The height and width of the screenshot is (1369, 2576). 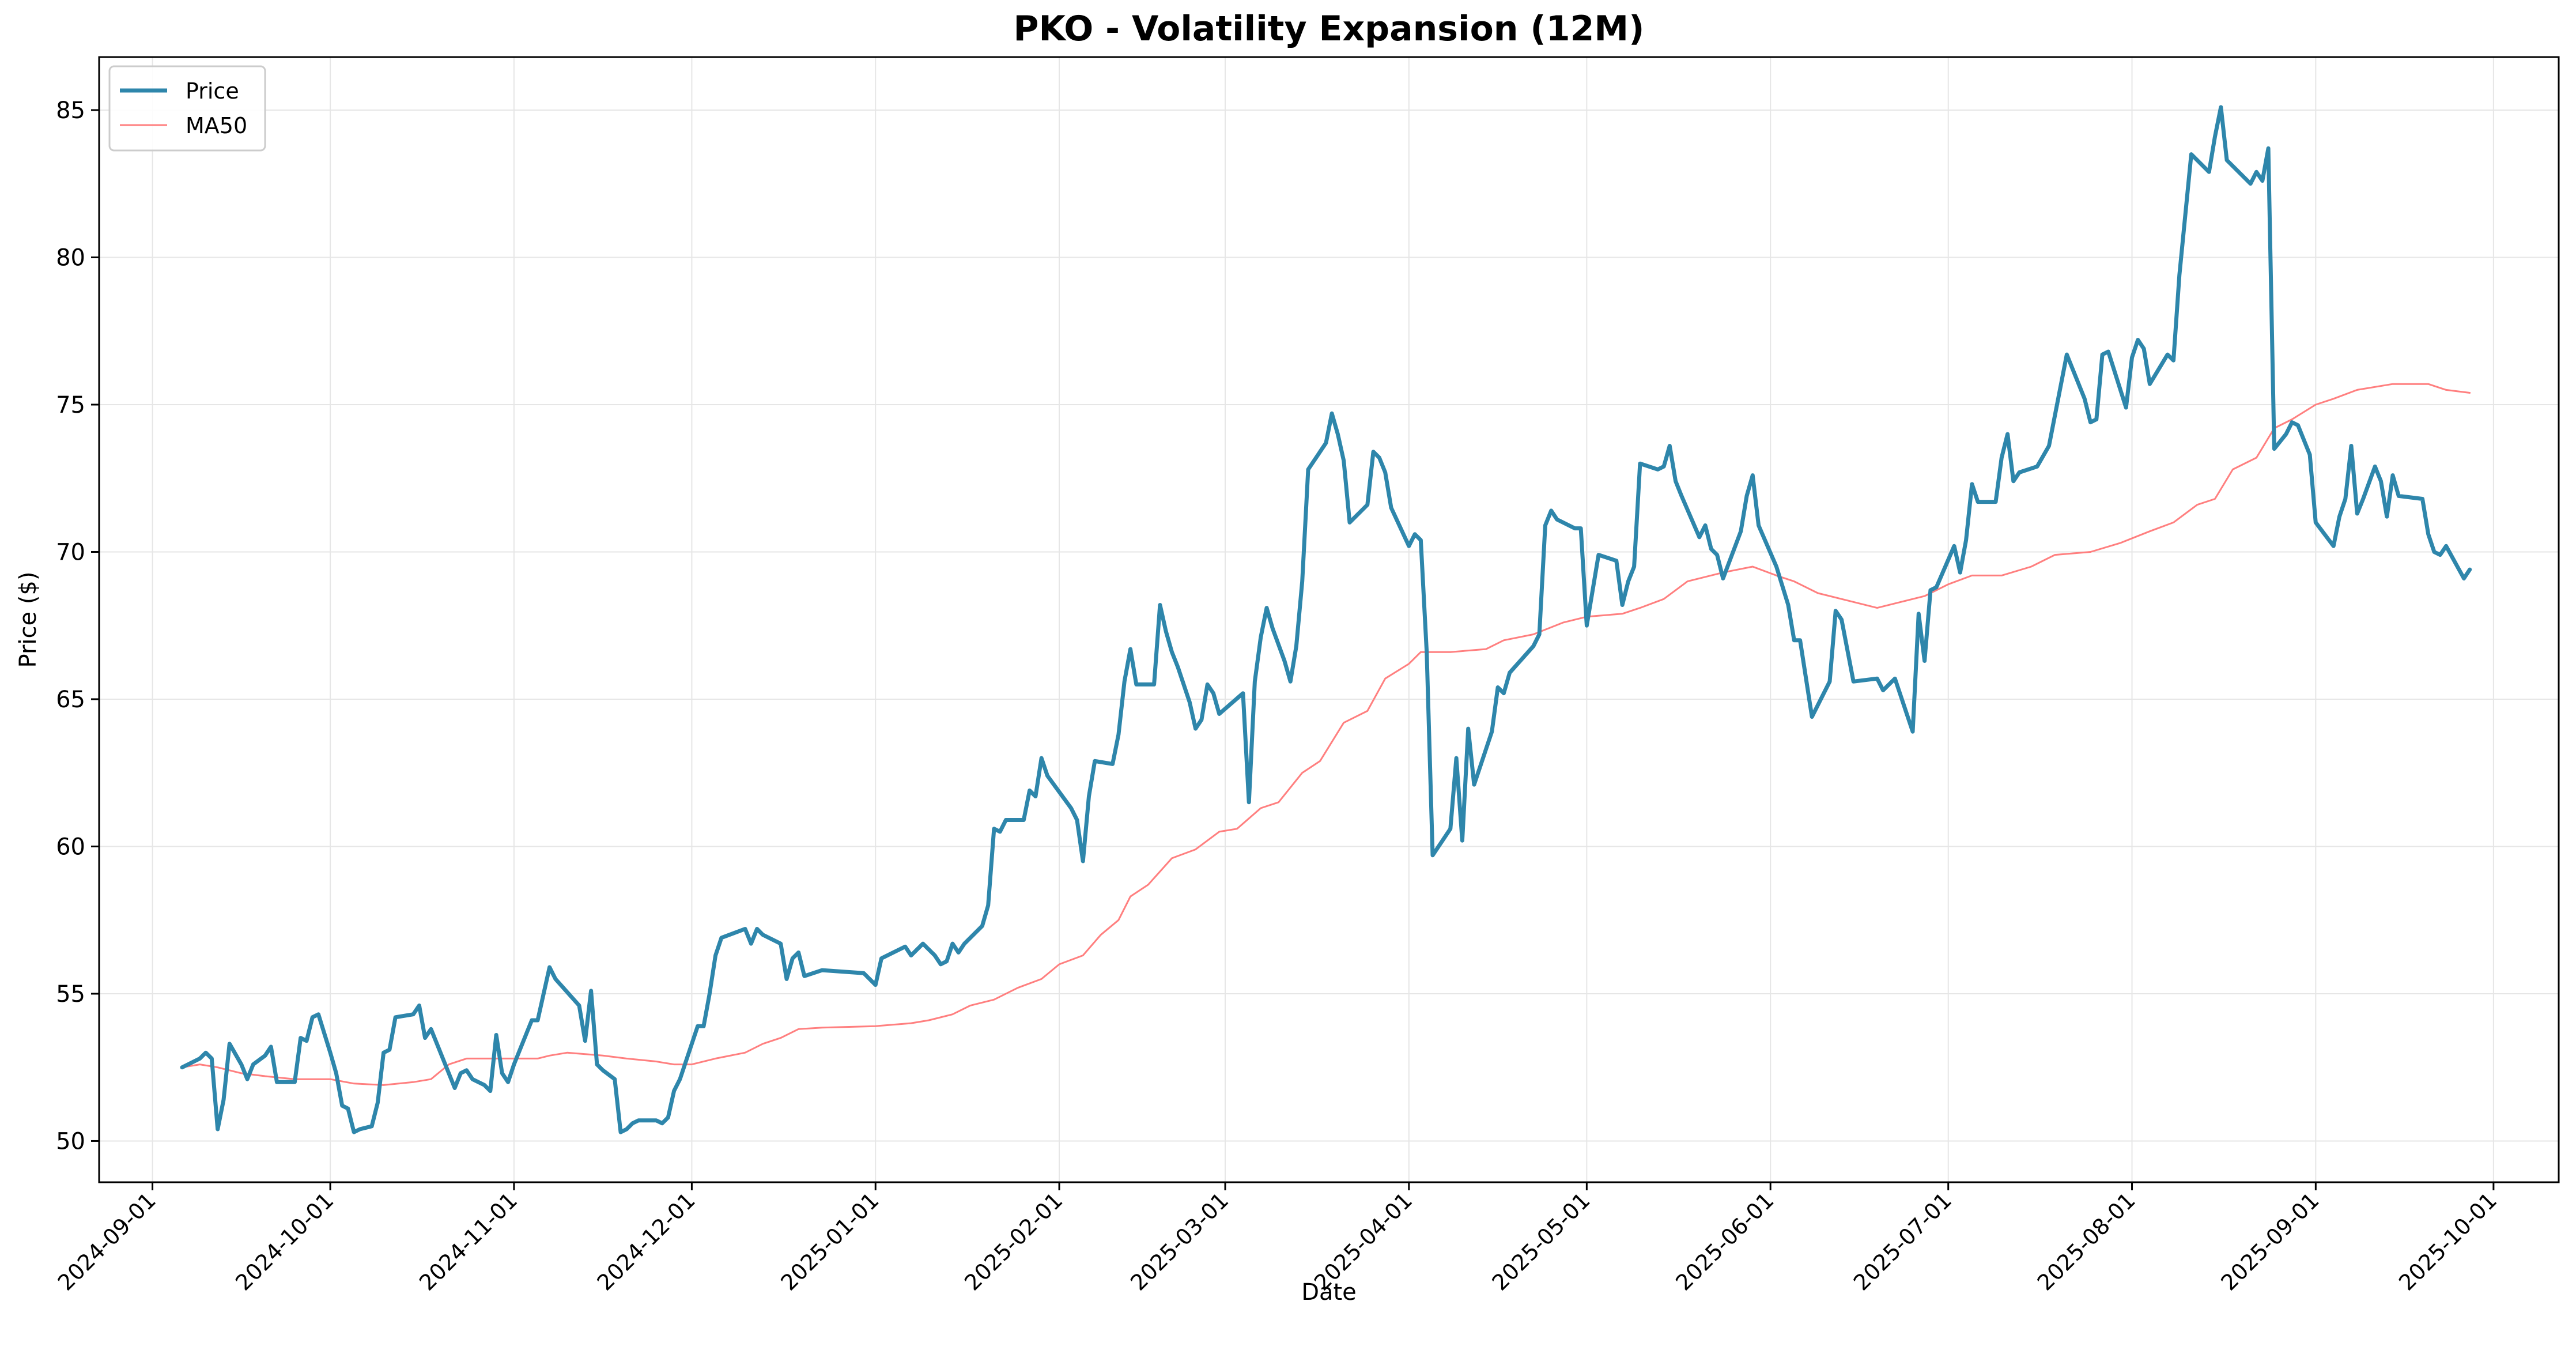 I want to click on x-tick-label: 2025-10-01, so click(x=2448, y=1241).